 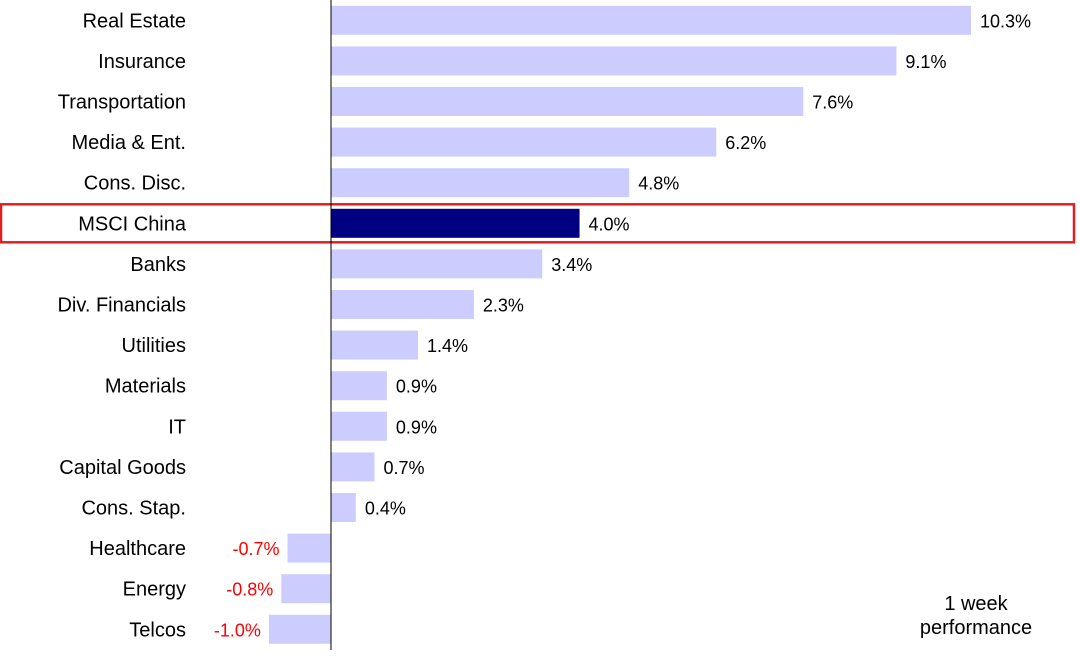 I want to click on category-label: Utilities, so click(x=154, y=346).